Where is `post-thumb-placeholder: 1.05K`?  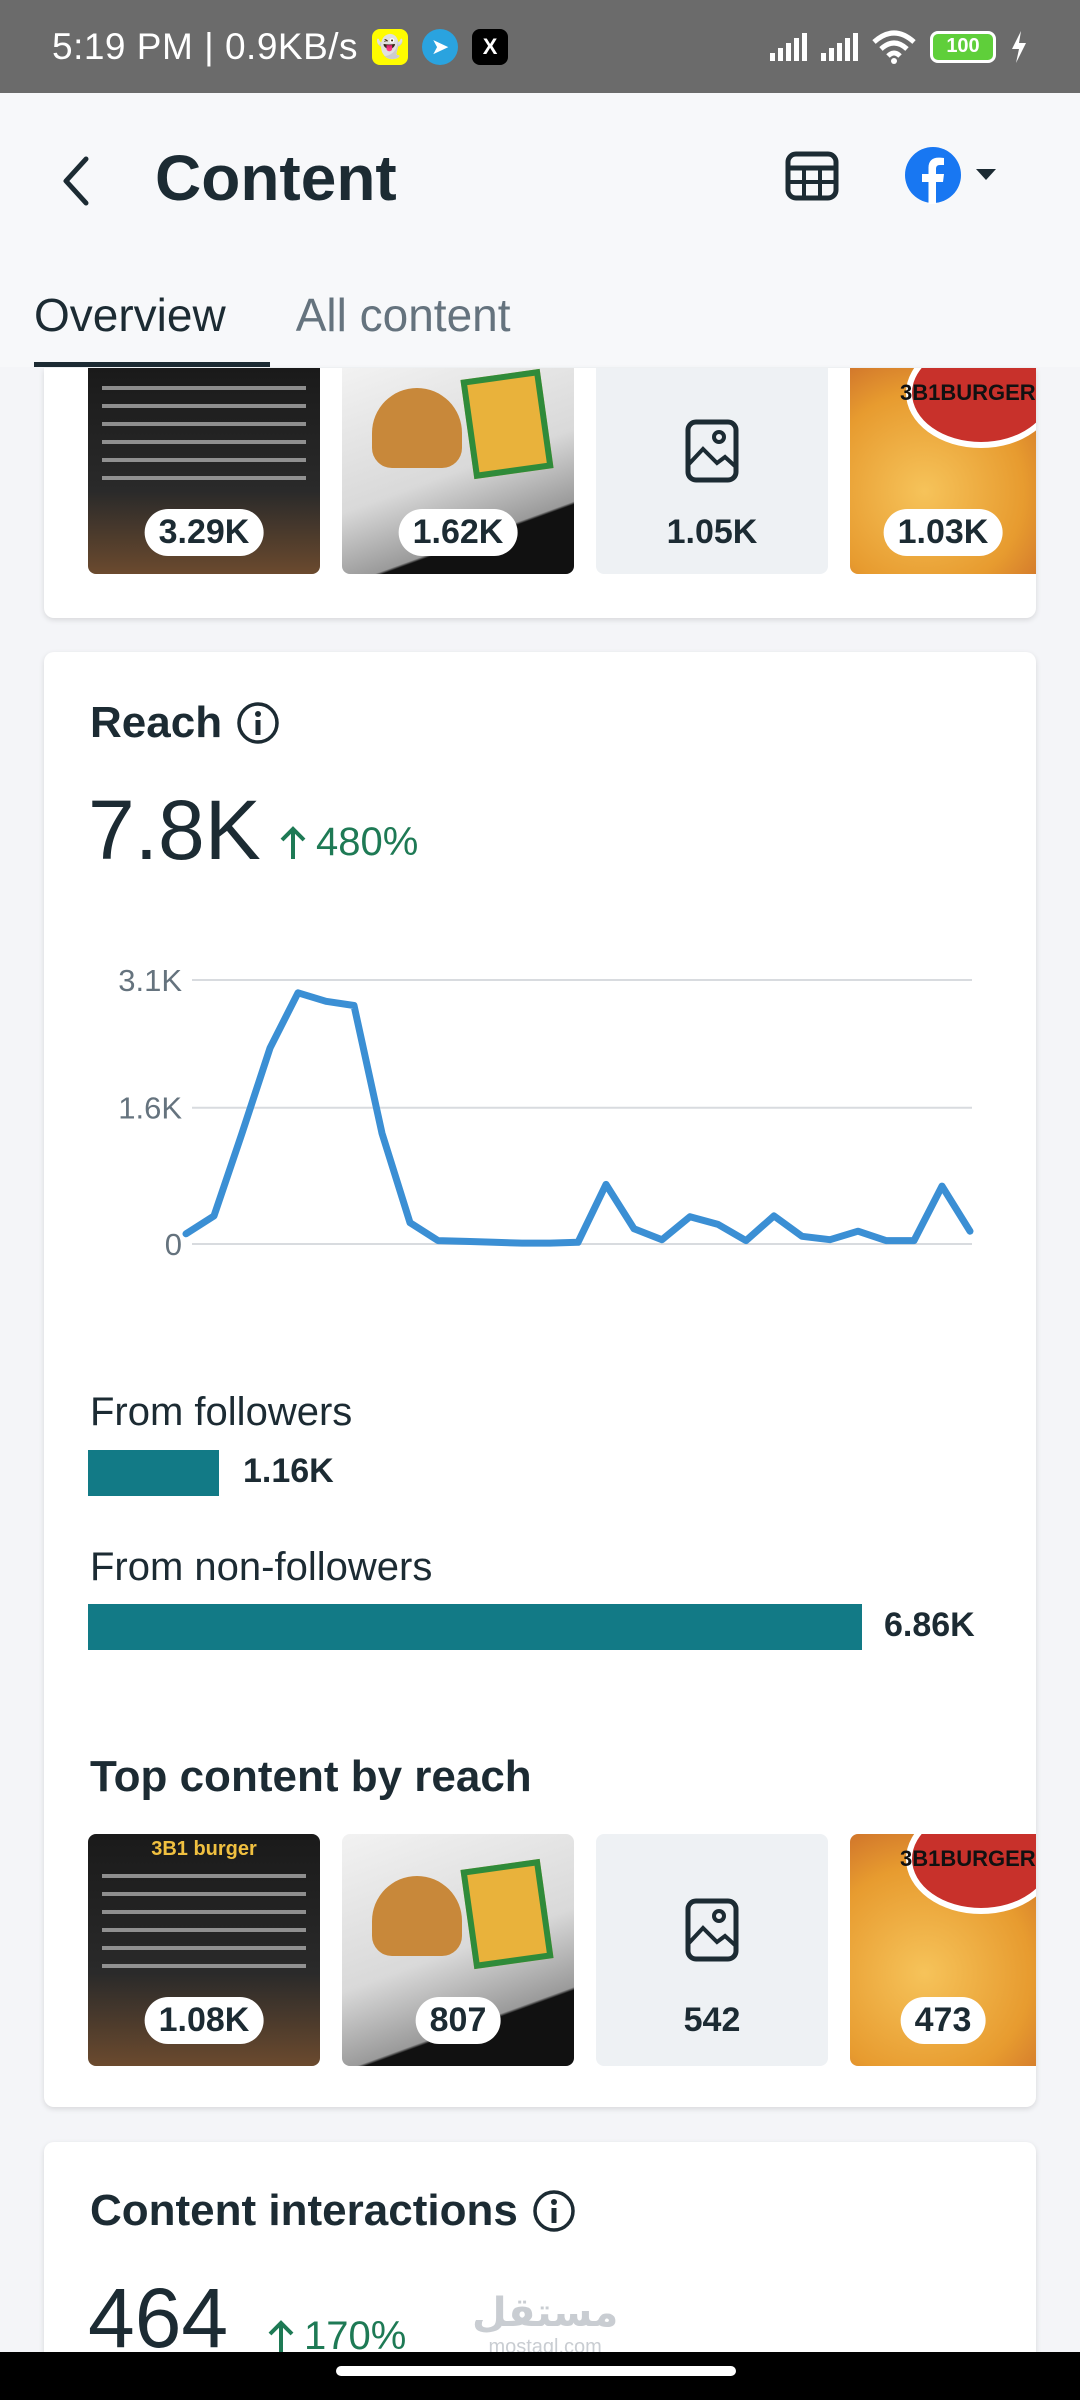 post-thumb-placeholder: 1.05K is located at coordinates (712, 471).